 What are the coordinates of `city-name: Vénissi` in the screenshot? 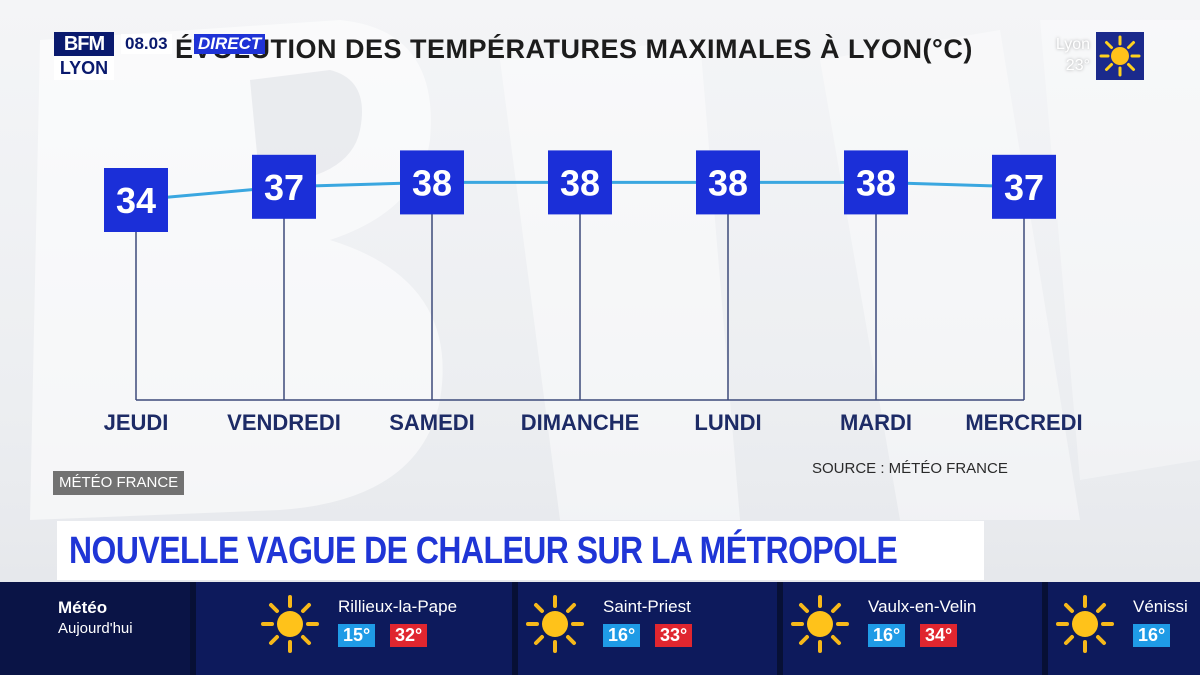 It's located at (1160, 606).